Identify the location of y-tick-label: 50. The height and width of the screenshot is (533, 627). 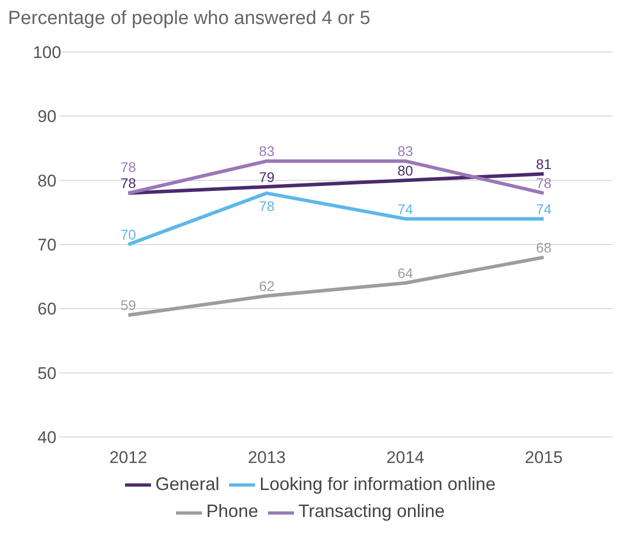
(47, 373).